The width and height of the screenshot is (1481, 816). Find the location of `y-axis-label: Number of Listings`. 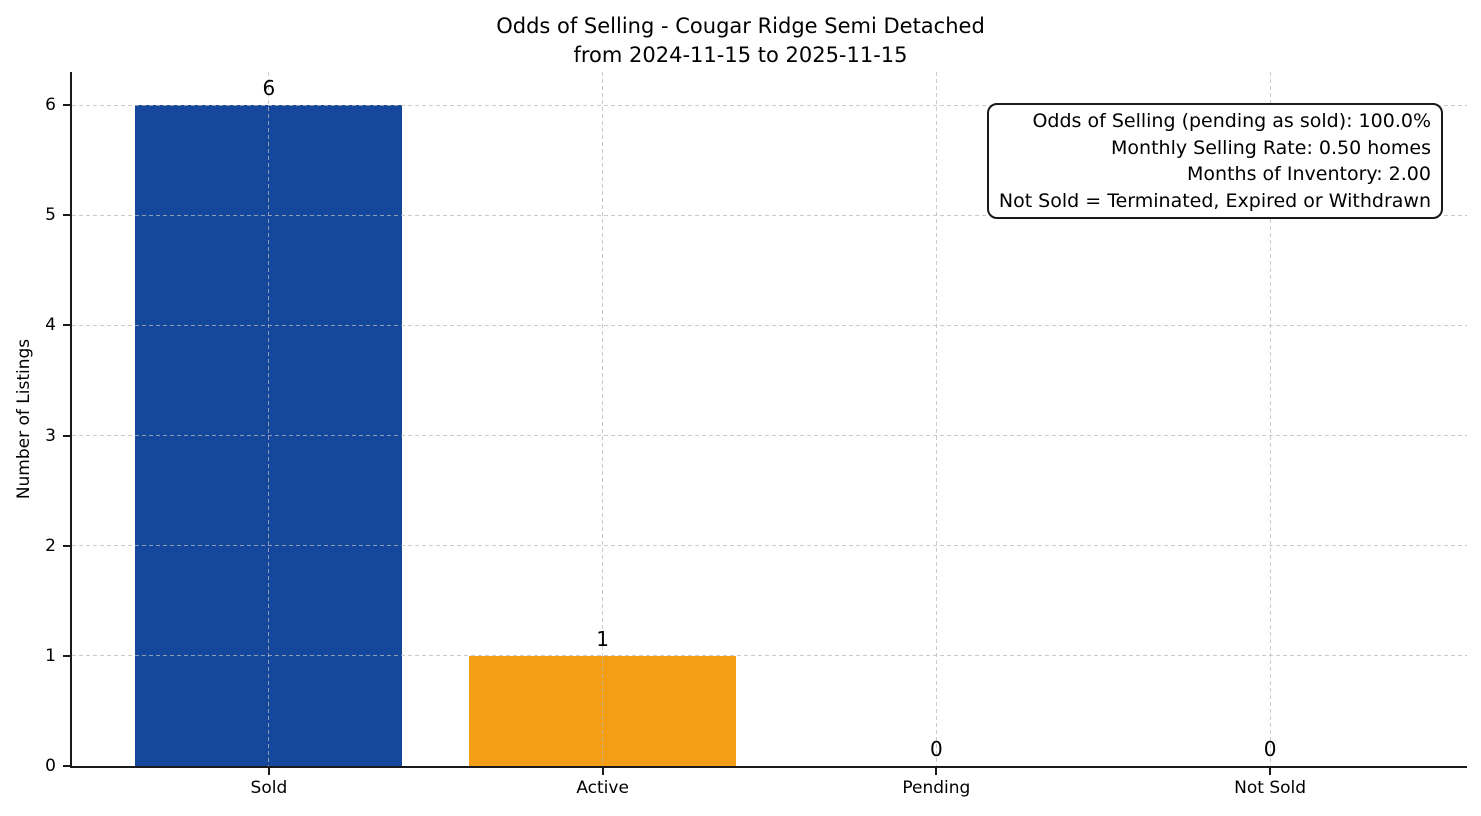

y-axis-label: Number of Listings is located at coordinates (24, 419).